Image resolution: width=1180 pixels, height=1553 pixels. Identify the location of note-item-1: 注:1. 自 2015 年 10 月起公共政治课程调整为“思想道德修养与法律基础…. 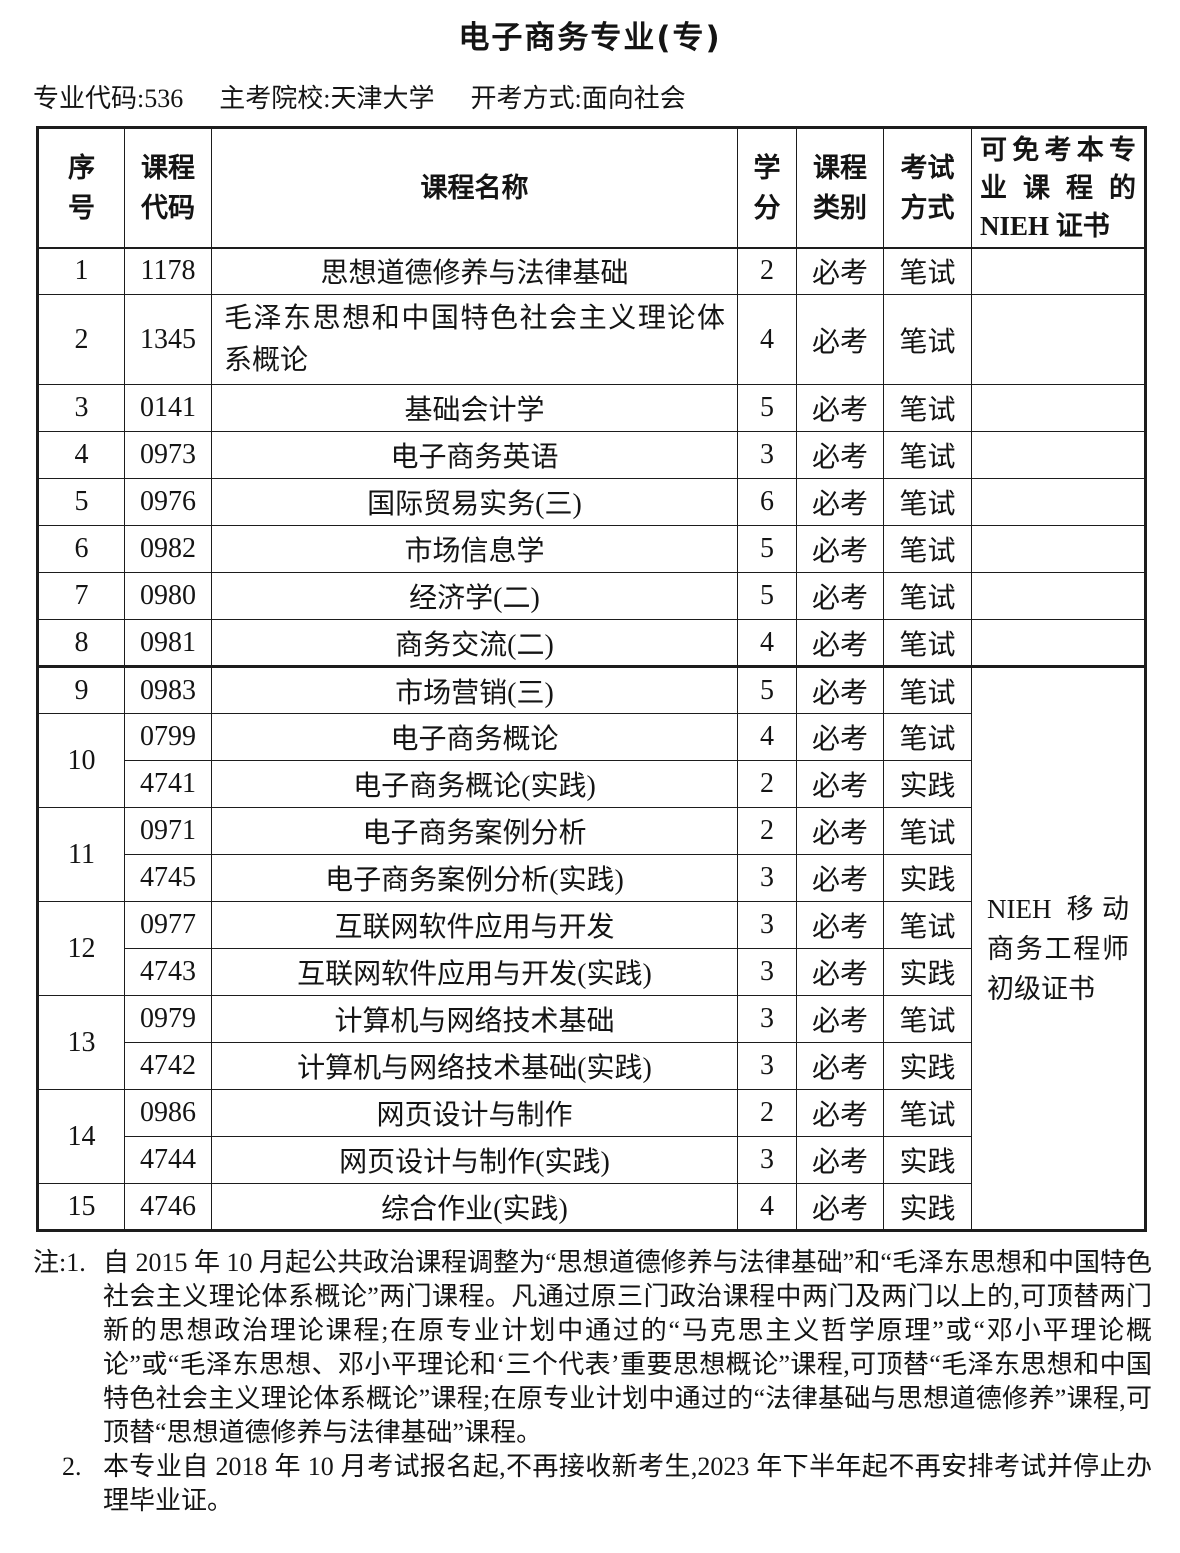
(592, 1348).